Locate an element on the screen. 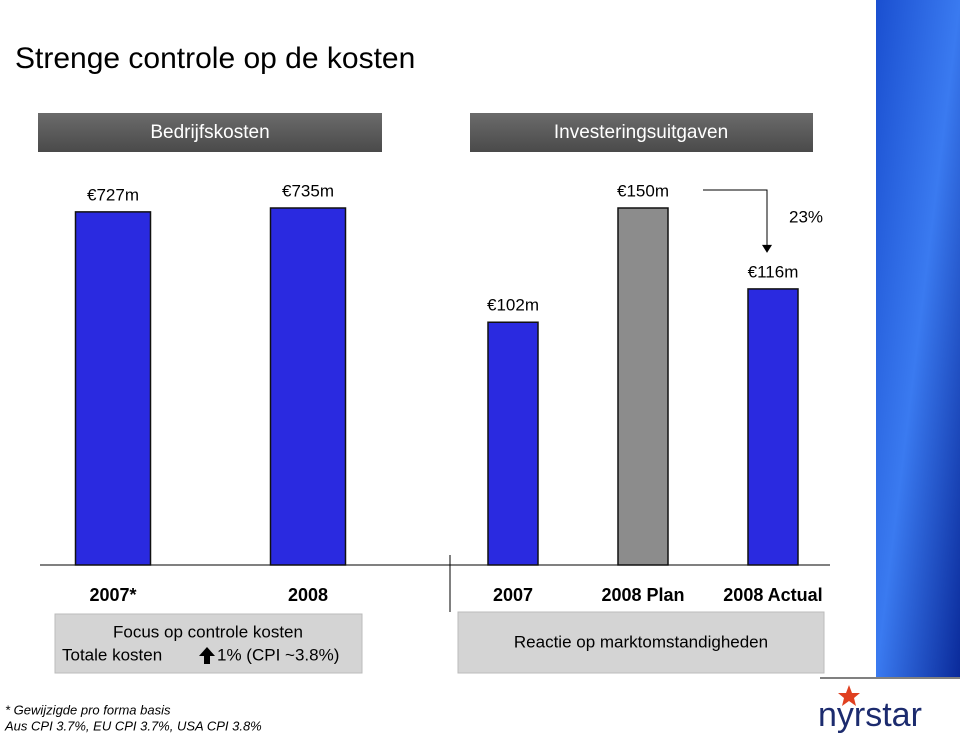 This screenshot has width=960, height=735. note-box is located at coordinates (641, 642).